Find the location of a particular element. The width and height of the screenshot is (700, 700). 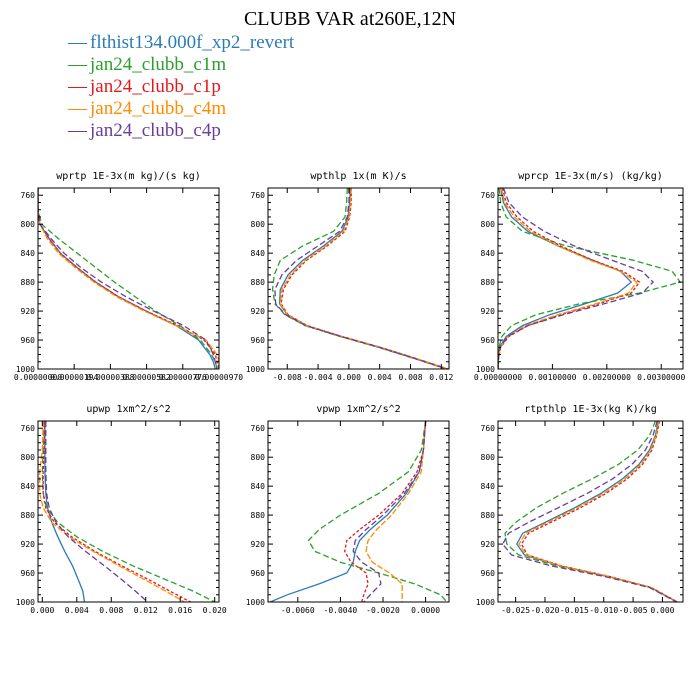

x-tick-label: 0.016 is located at coordinates (180, 610).